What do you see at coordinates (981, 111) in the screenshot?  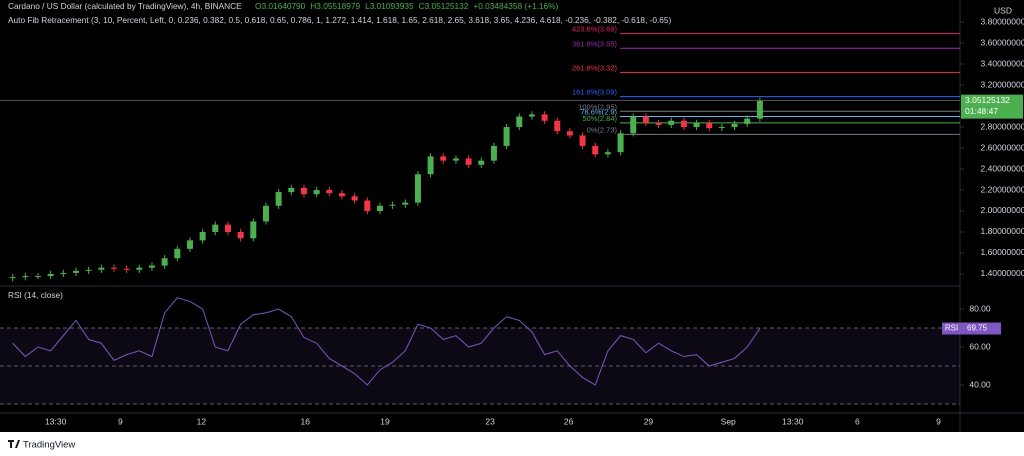 I see `countdown: 01:48:47` at bounding box center [981, 111].